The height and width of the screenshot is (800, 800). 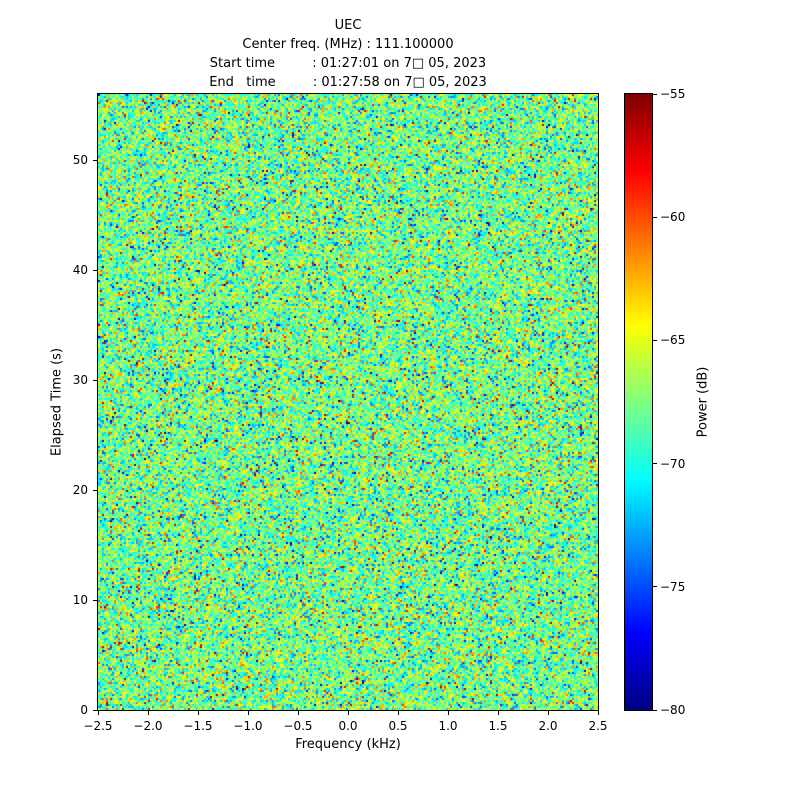 I want to click on x-tick-label: 2.5, so click(x=598, y=726).